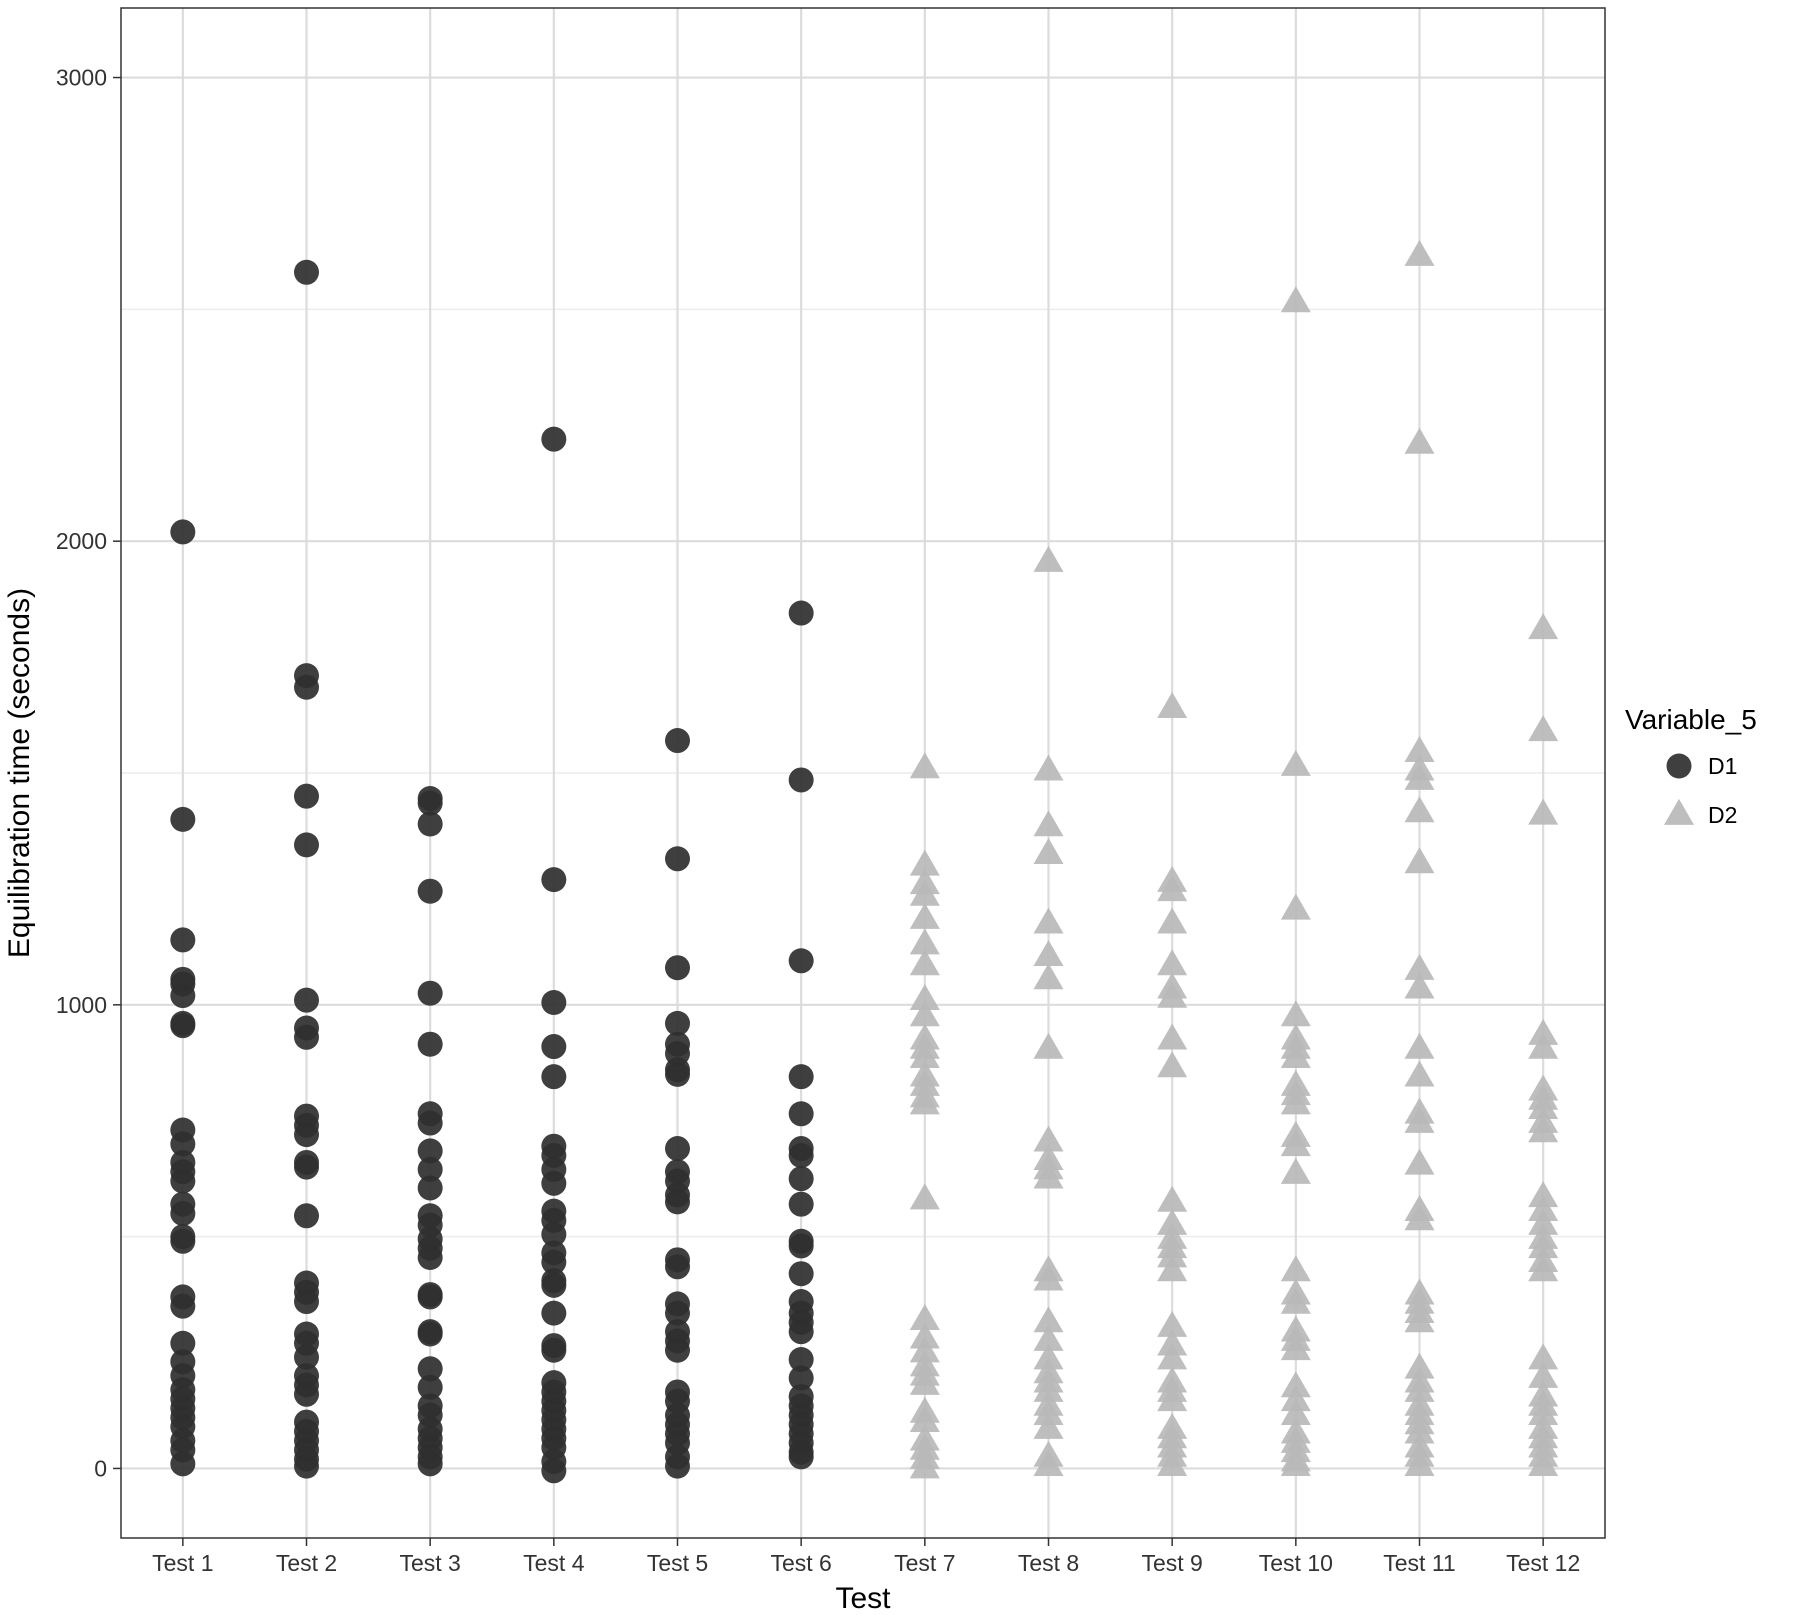 The width and height of the screenshot is (1800, 1615). What do you see at coordinates (1691, 719) in the screenshot?
I see `legend-title: Variable_5` at bounding box center [1691, 719].